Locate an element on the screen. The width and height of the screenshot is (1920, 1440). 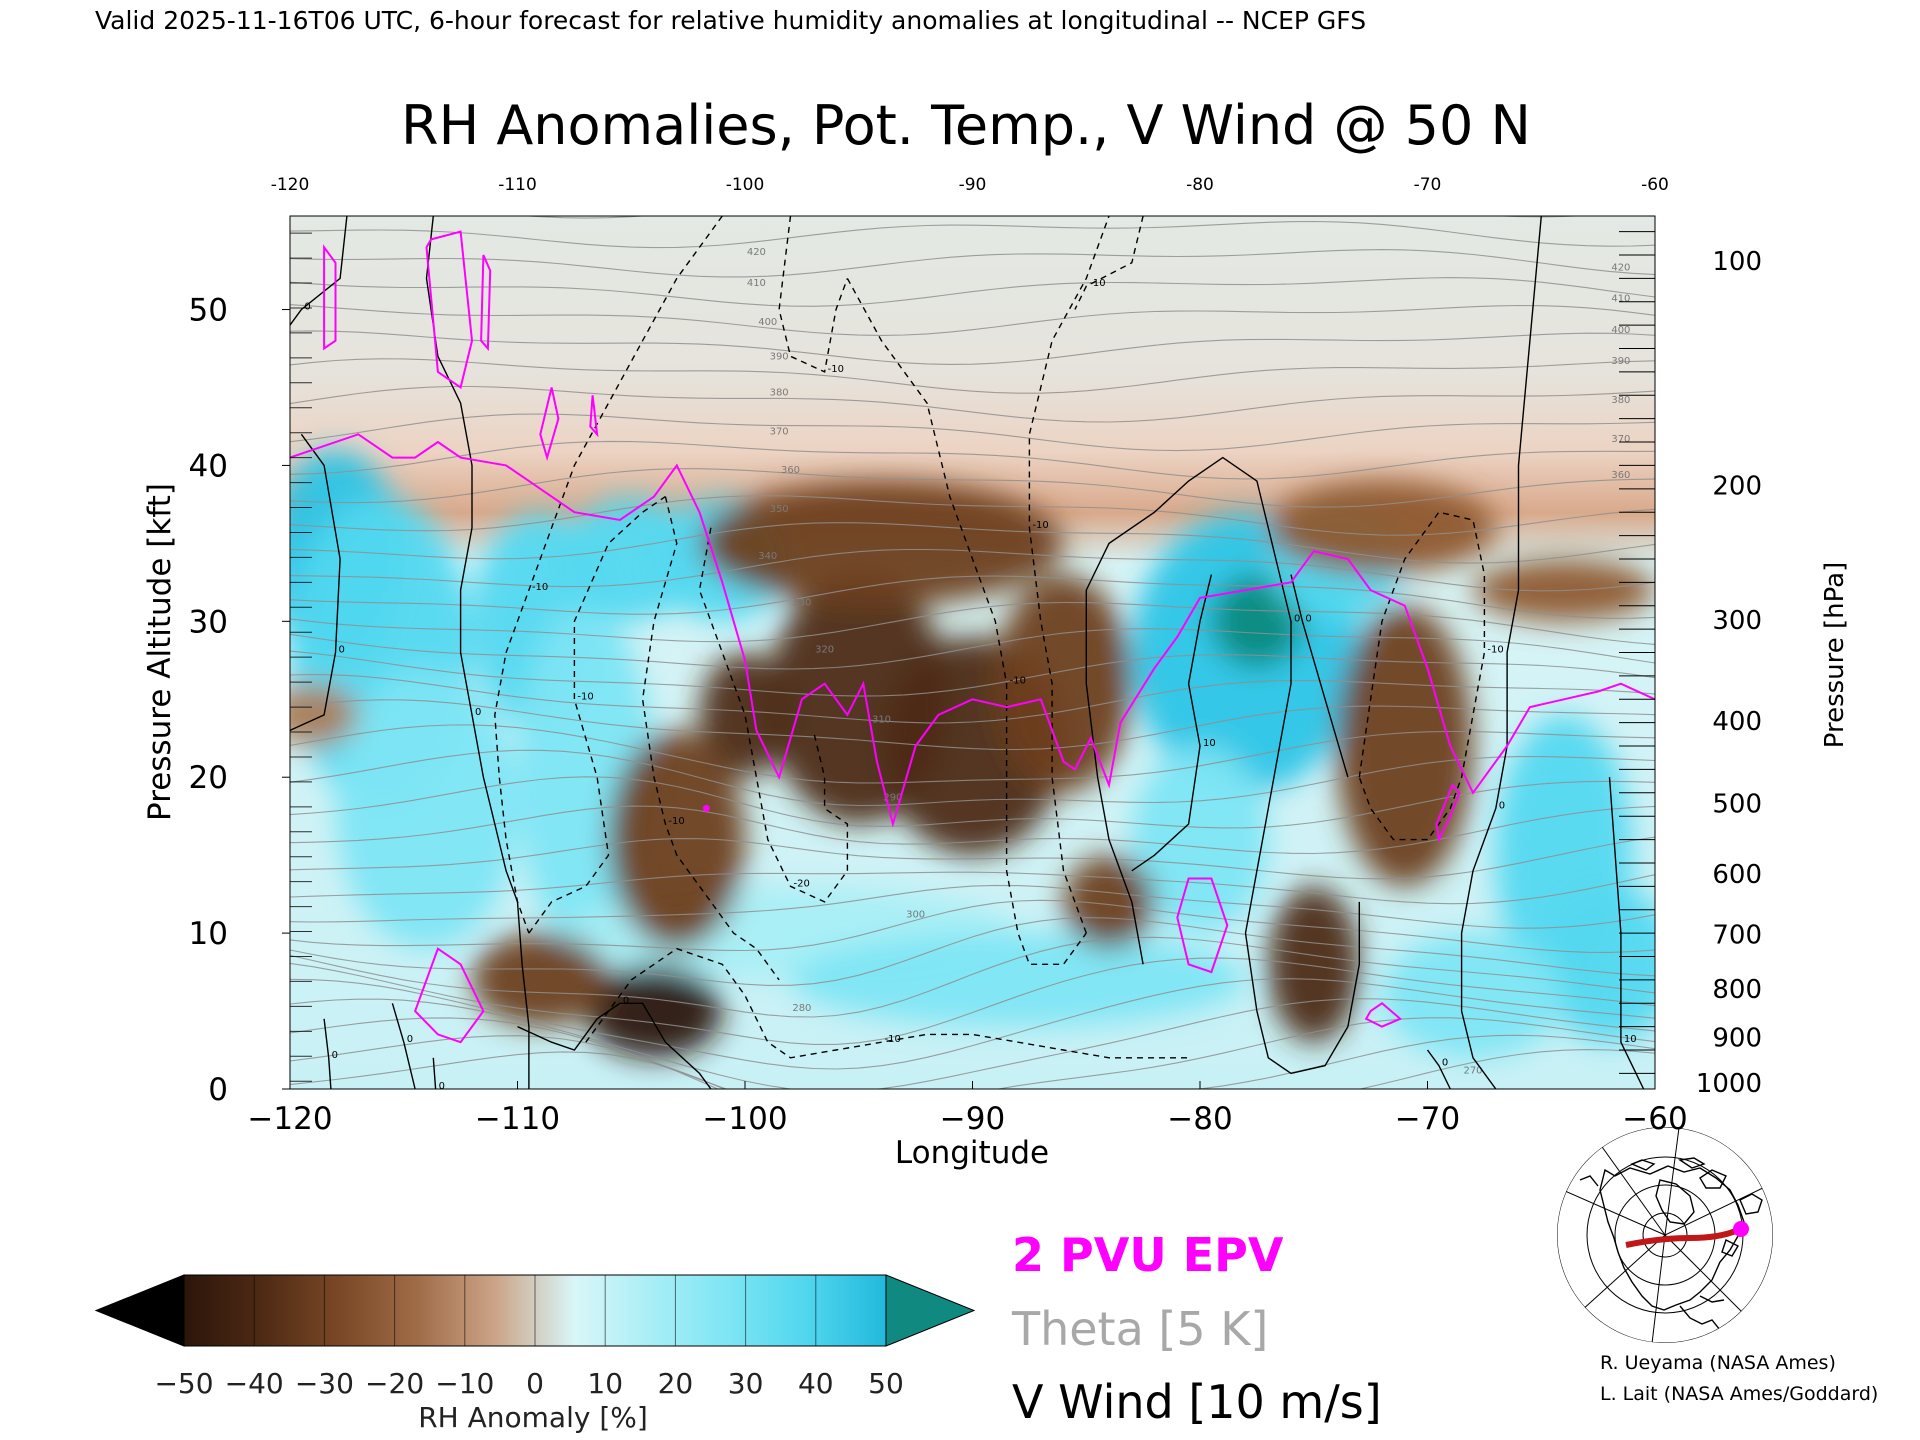
x-top-tick-label-2: -100 is located at coordinates (745, 185).